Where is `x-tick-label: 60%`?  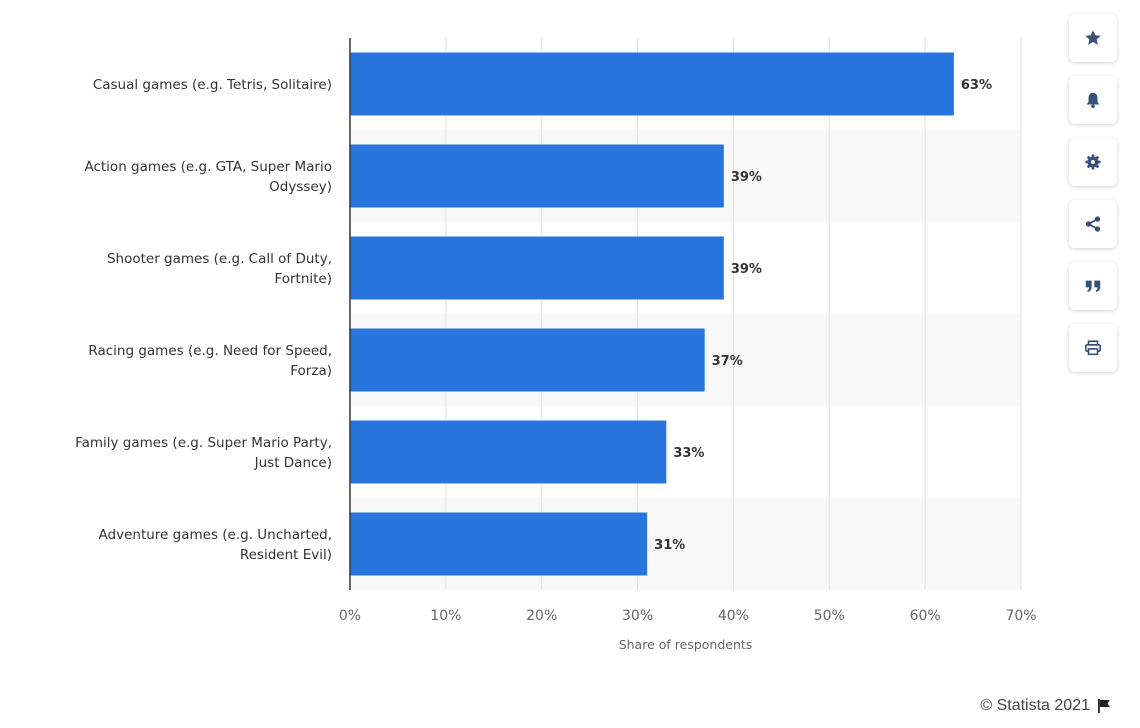
x-tick-label: 60% is located at coordinates (925, 616).